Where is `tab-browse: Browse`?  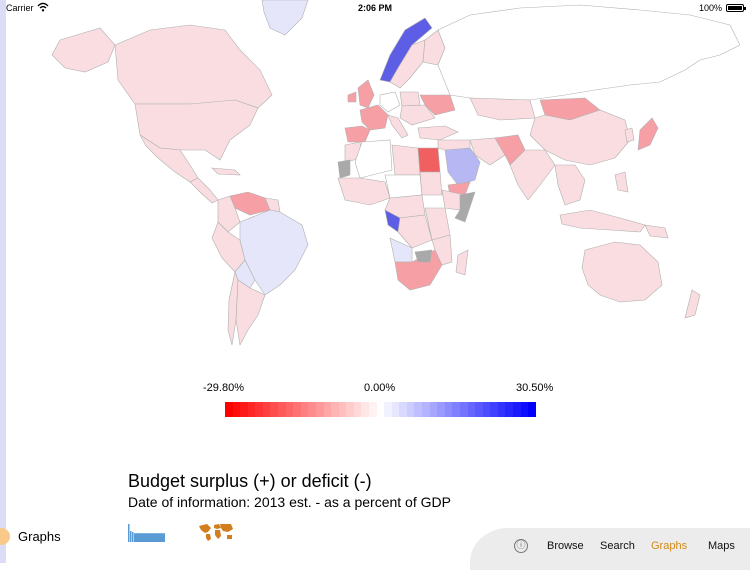
tab-browse: Browse is located at coordinates (565, 546).